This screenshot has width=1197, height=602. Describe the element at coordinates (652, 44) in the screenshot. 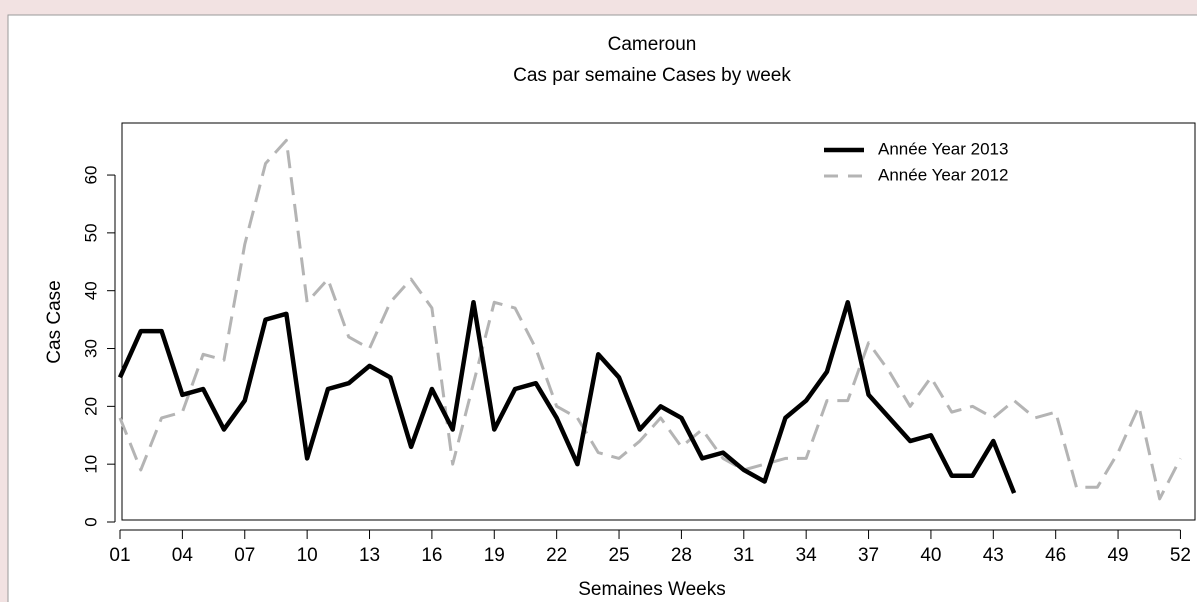

I see `chart-title: Cameroun` at that location.